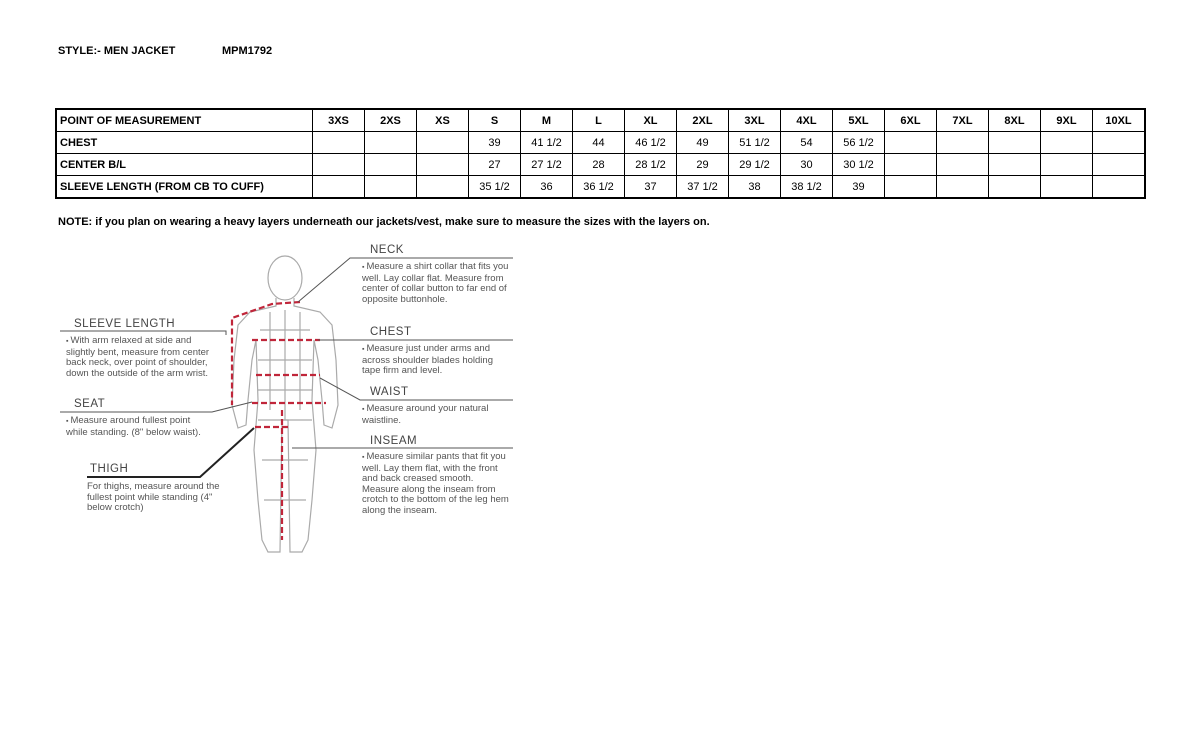 This screenshot has height=742, width=1200. Describe the element at coordinates (754, 164) in the screenshot. I see `table-cell: 29 1/2` at that location.